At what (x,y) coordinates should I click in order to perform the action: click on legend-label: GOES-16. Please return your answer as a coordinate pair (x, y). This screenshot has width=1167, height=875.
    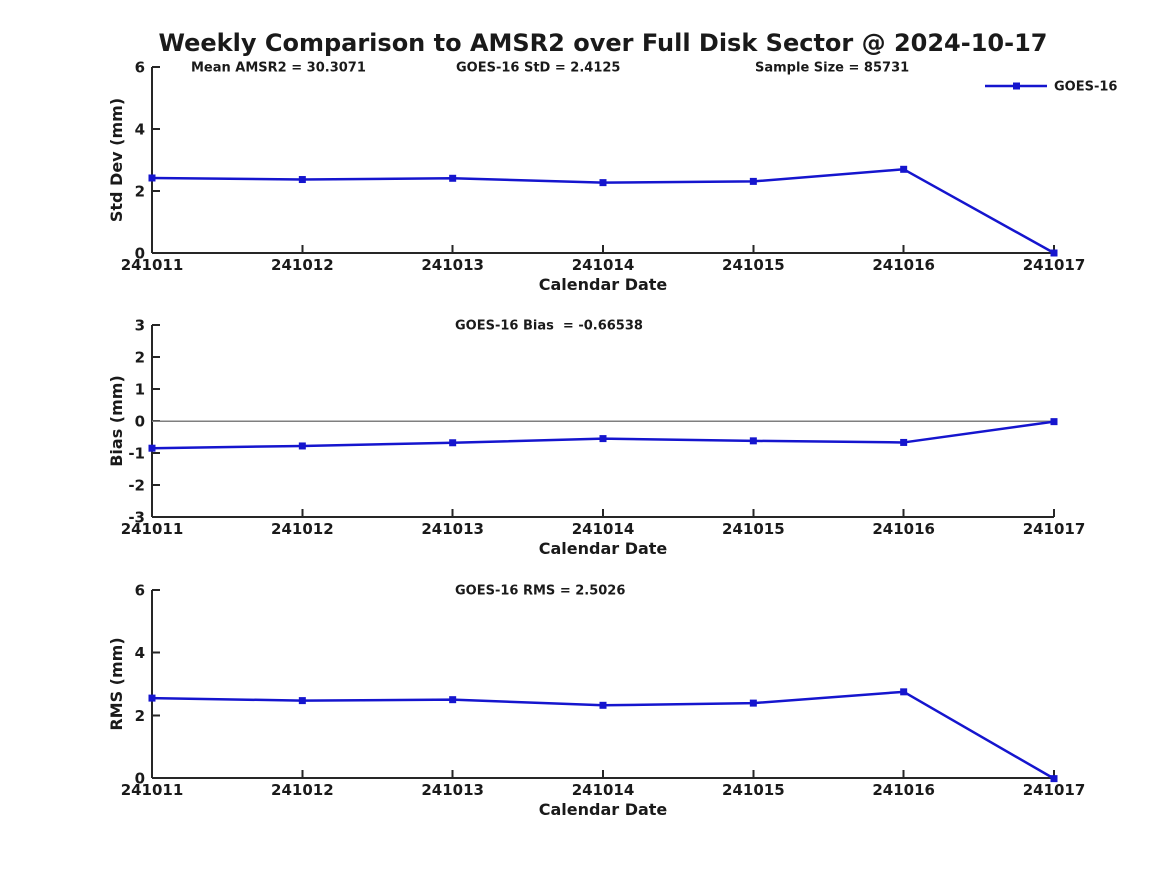
    Looking at the image, I should click on (1085, 87).